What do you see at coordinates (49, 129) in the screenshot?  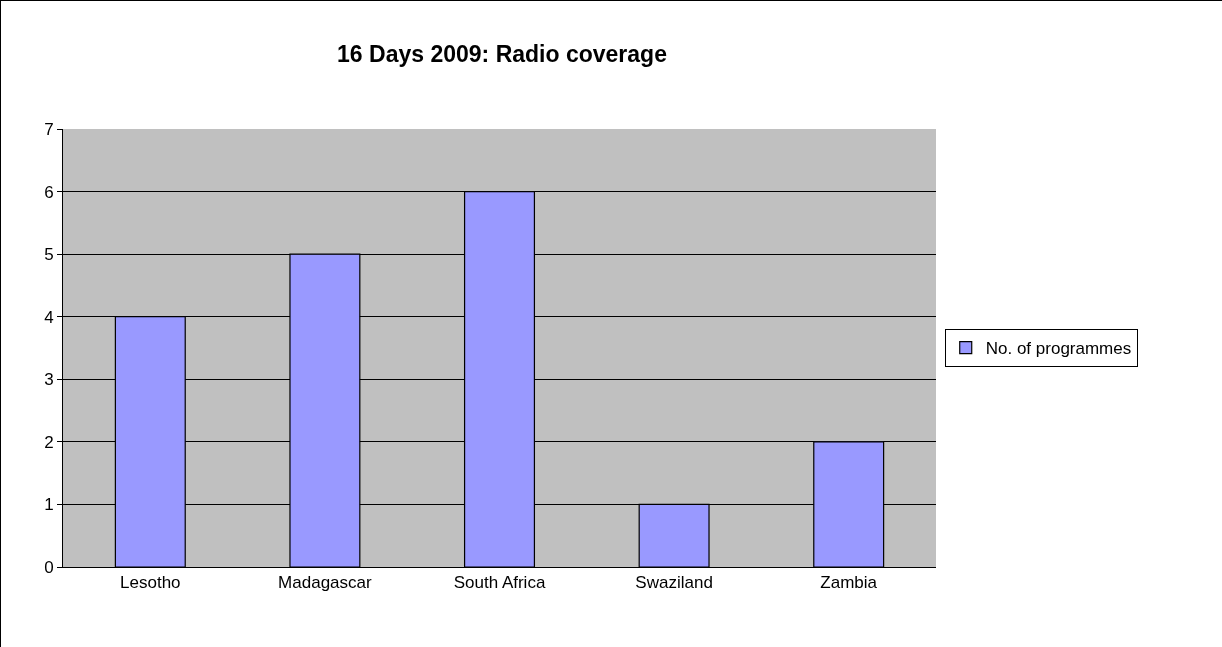 I see `y-tick-label: 7` at bounding box center [49, 129].